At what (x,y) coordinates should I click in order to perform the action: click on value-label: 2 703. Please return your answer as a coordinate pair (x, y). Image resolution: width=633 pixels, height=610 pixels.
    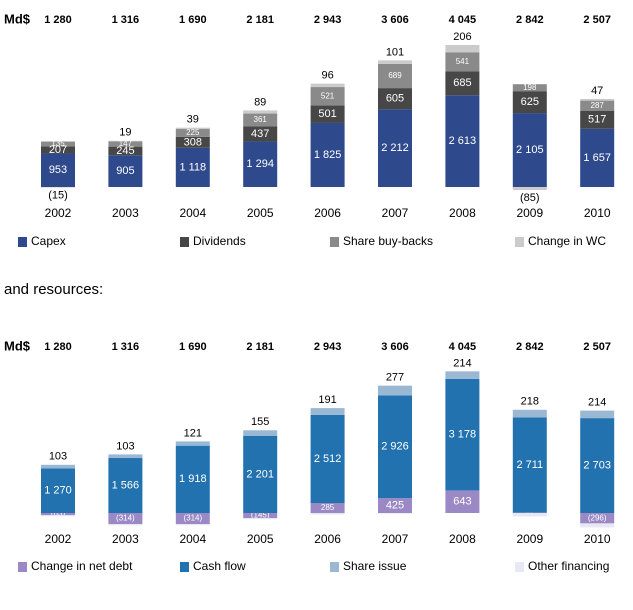
    Looking at the image, I should click on (597, 465).